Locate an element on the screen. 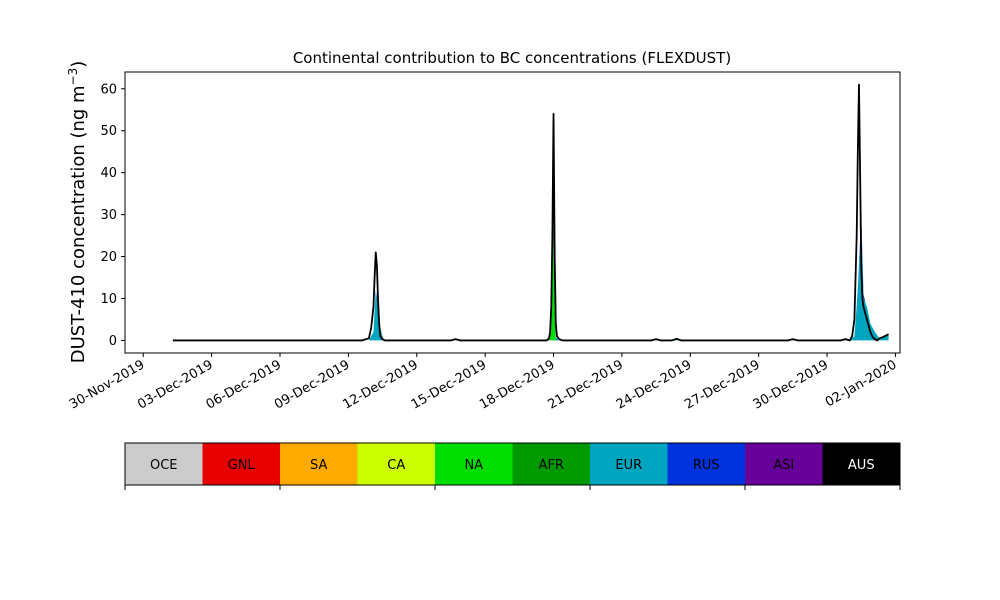 The height and width of the screenshot is (600, 1000). legend-swatch-afr is located at coordinates (551, 464).